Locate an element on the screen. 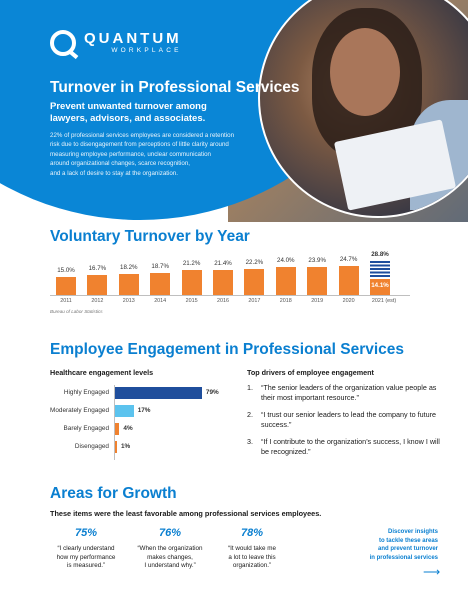 Image resolution: width=468 pixels, height=606 pixels. data-label: 15.0% is located at coordinates (66, 271).